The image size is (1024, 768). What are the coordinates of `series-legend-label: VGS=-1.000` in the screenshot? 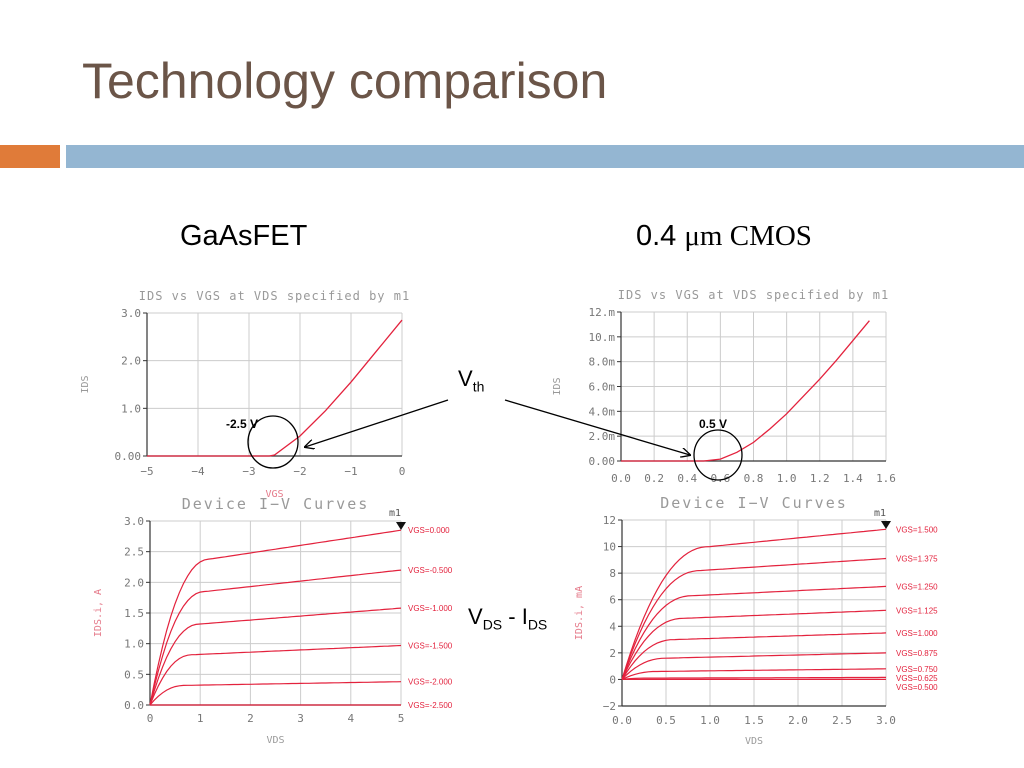 It's located at (430, 608).